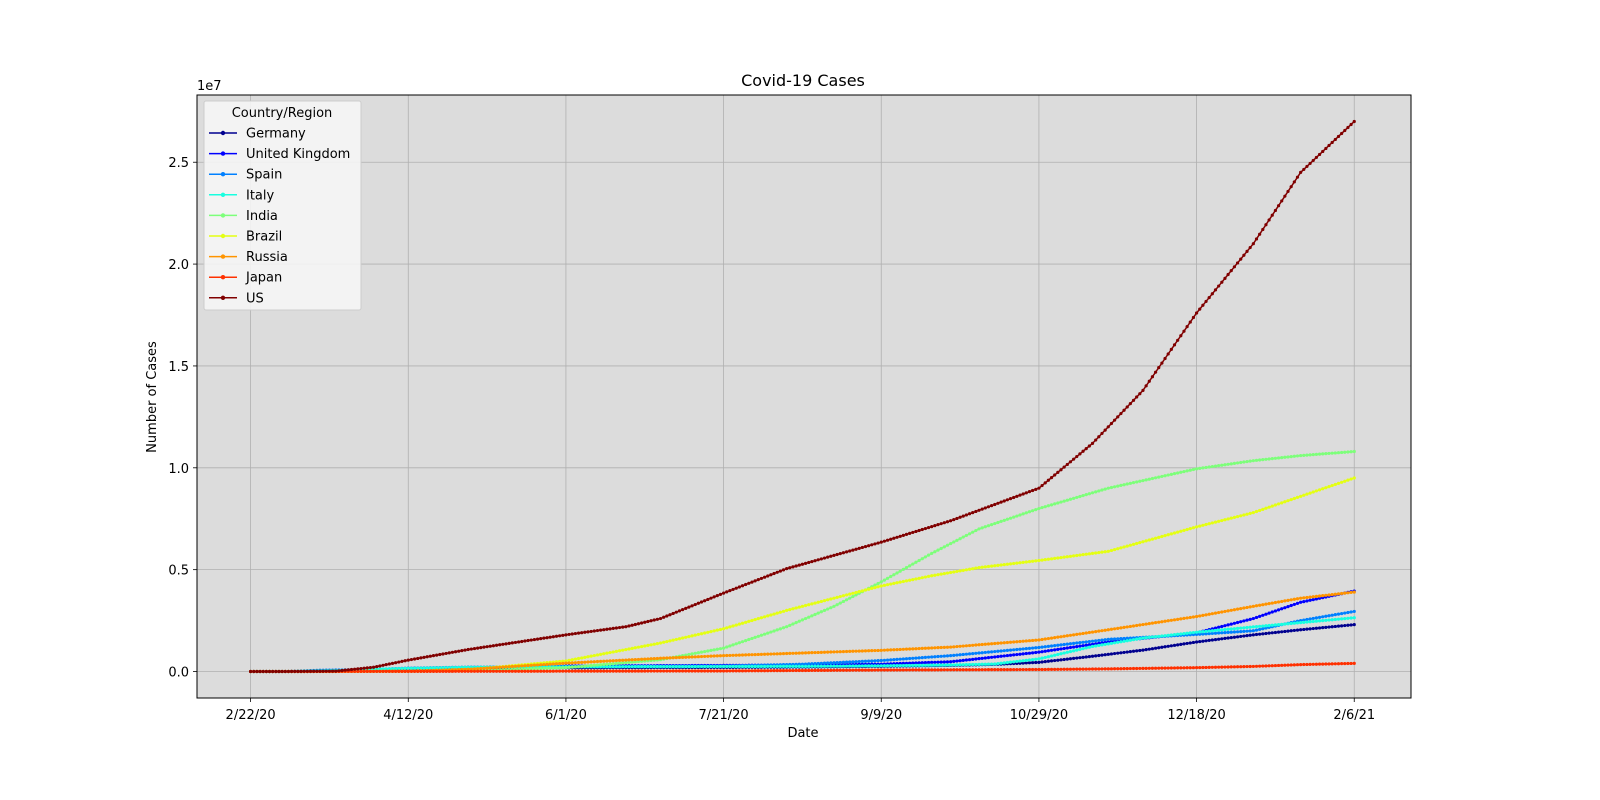 Image resolution: width=1600 pixels, height=800 pixels. I want to click on legend-entry-brazil: Brazil, so click(245, 237).